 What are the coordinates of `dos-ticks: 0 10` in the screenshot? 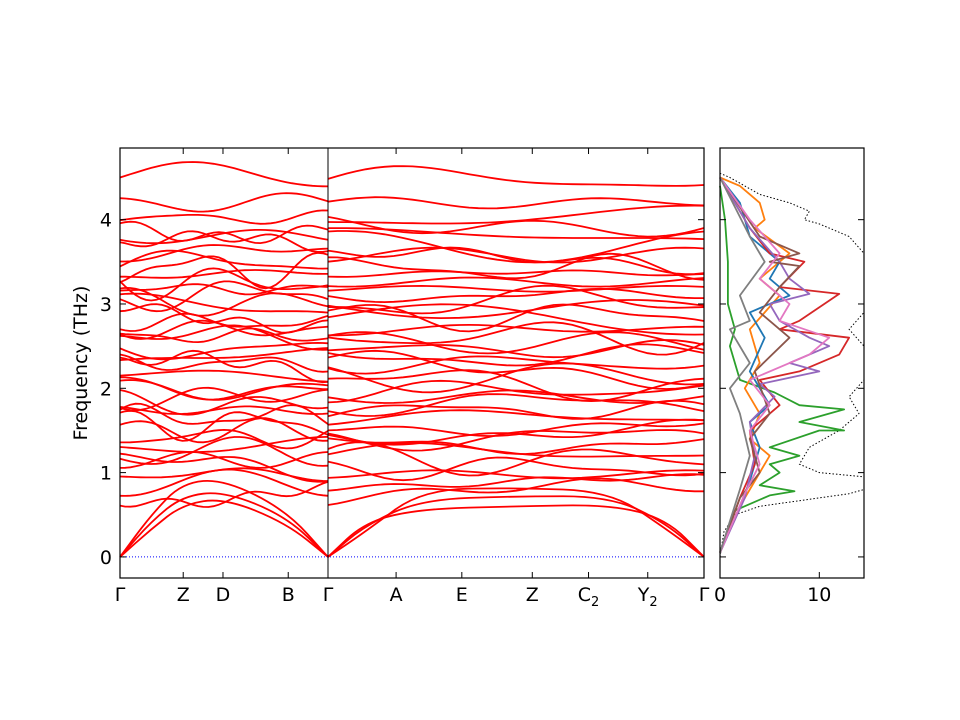 It's located at (789, 412).